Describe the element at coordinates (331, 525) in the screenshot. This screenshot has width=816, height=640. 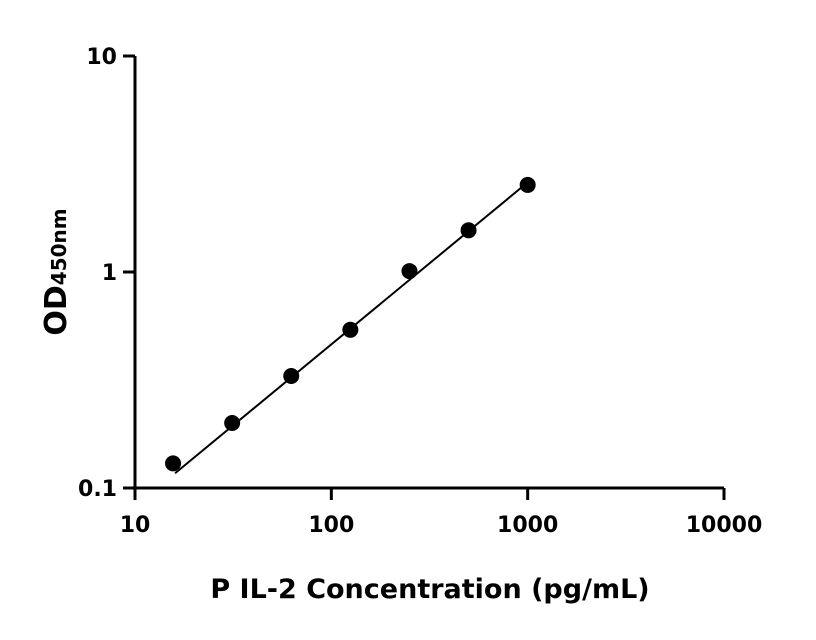
I see `x-tick-label: 100` at that location.